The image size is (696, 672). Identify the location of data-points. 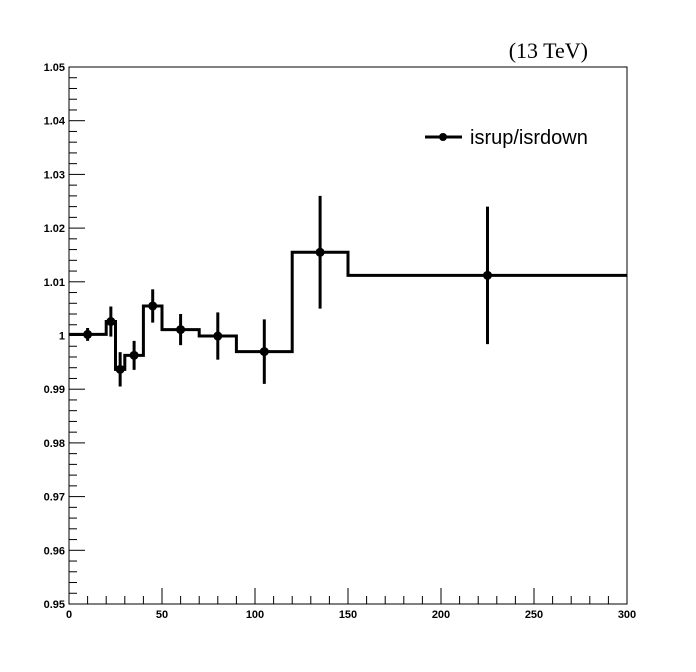
(287, 310).